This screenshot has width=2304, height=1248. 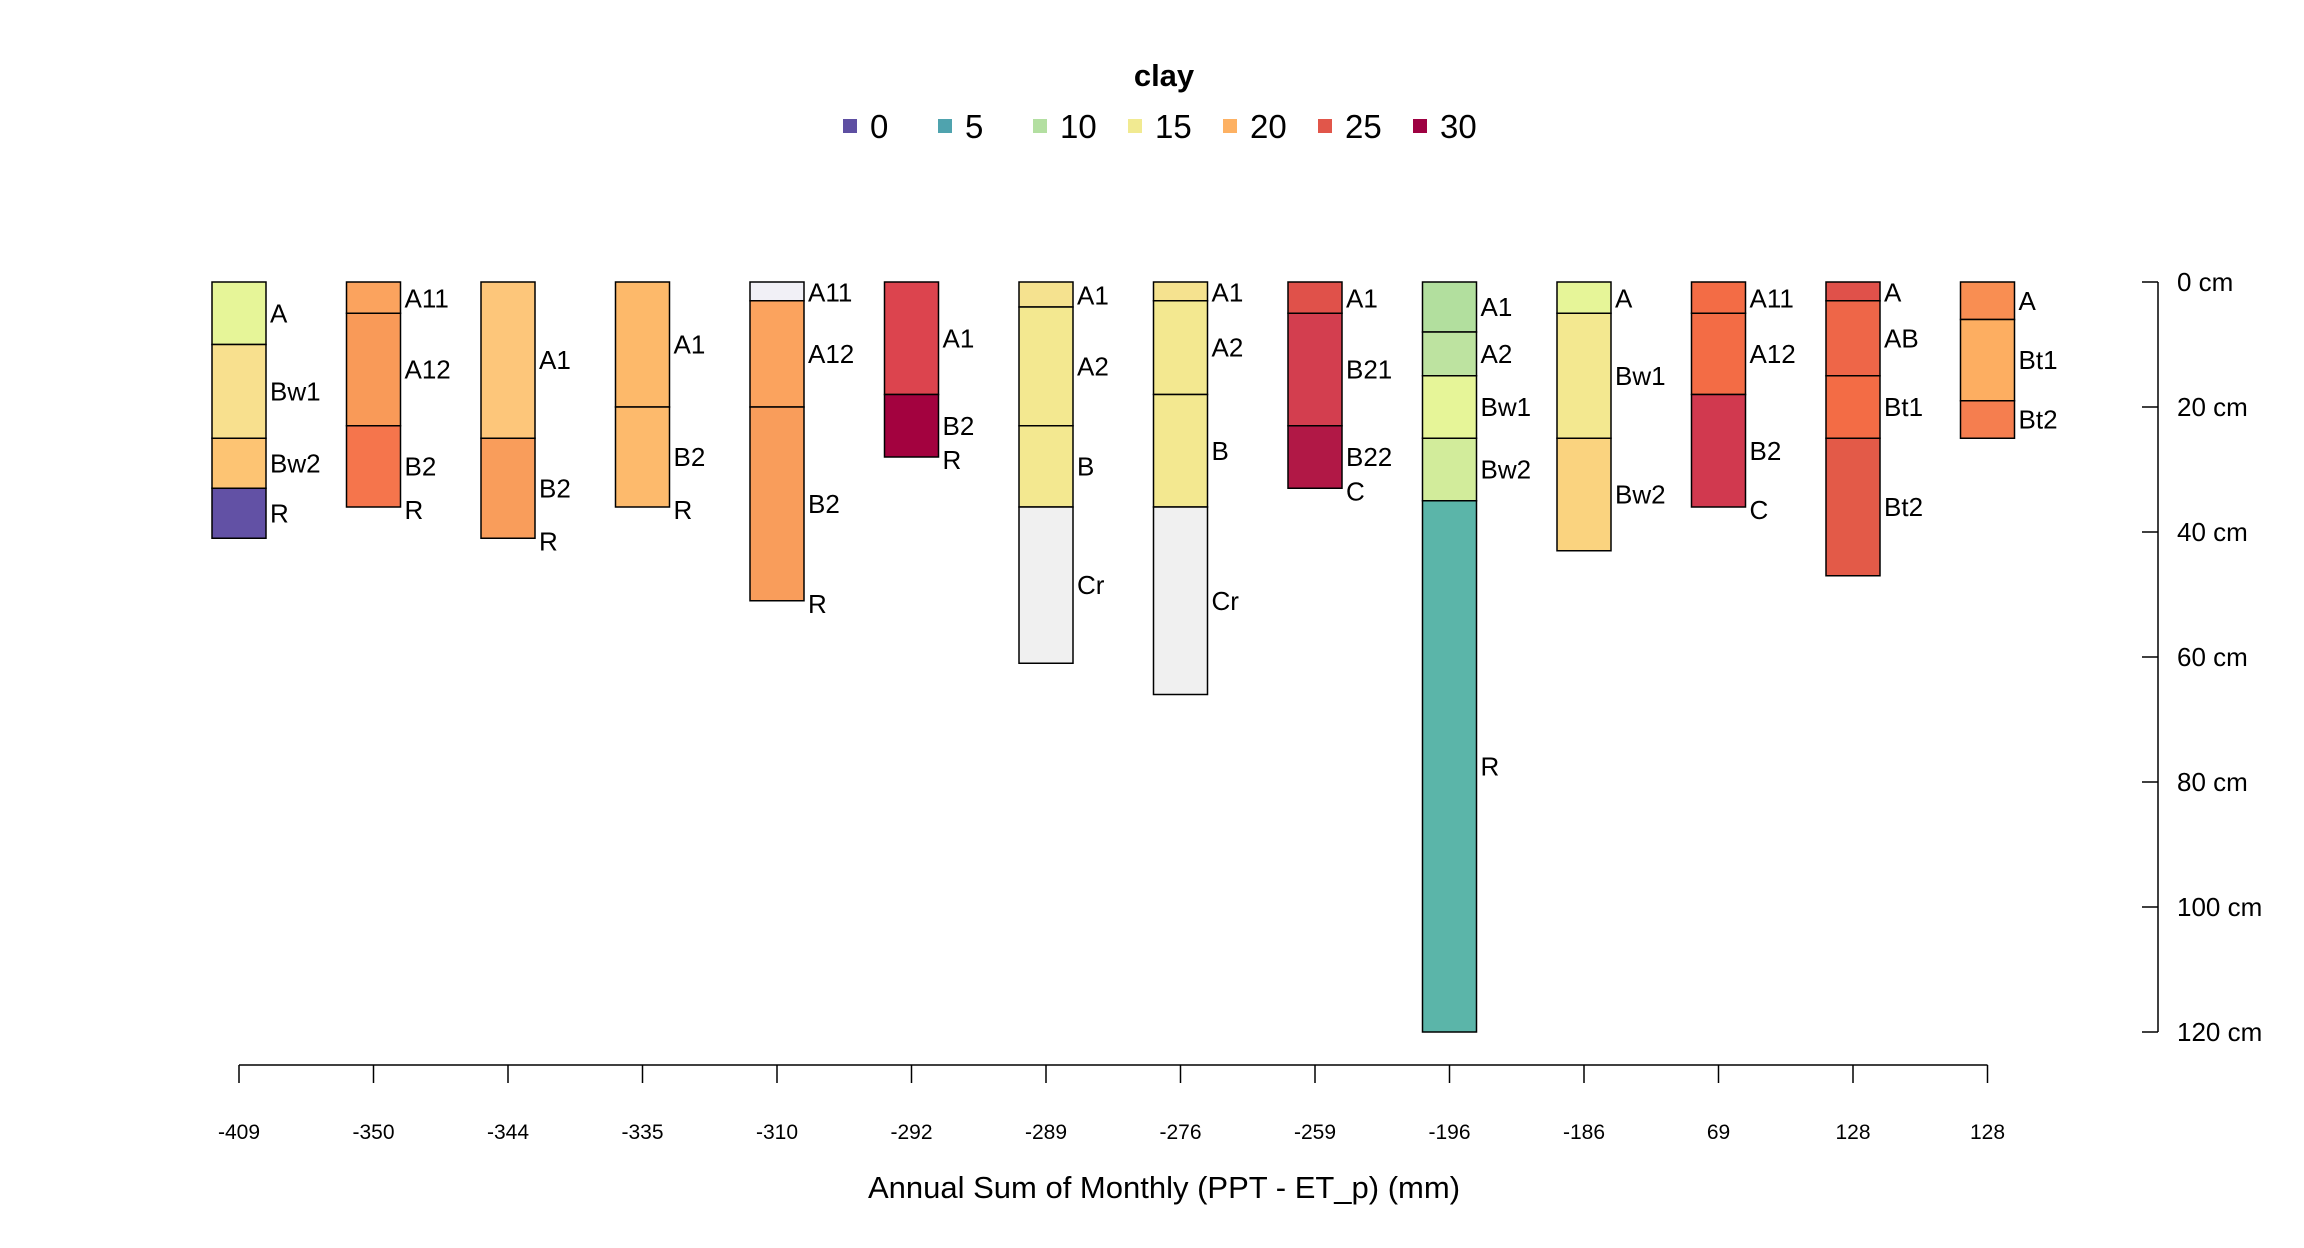 What do you see at coordinates (2212, 782) in the screenshot?
I see `depth-tick-label: 80 cm` at bounding box center [2212, 782].